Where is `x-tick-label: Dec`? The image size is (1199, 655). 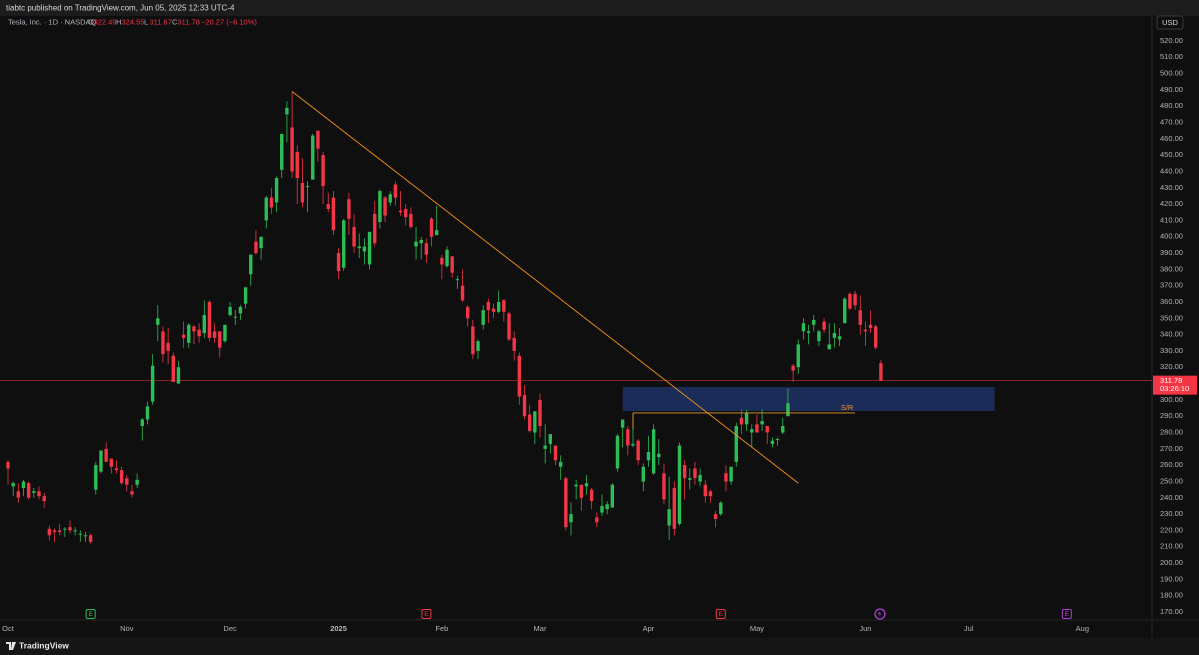
x-tick-label: Dec is located at coordinates (230, 628).